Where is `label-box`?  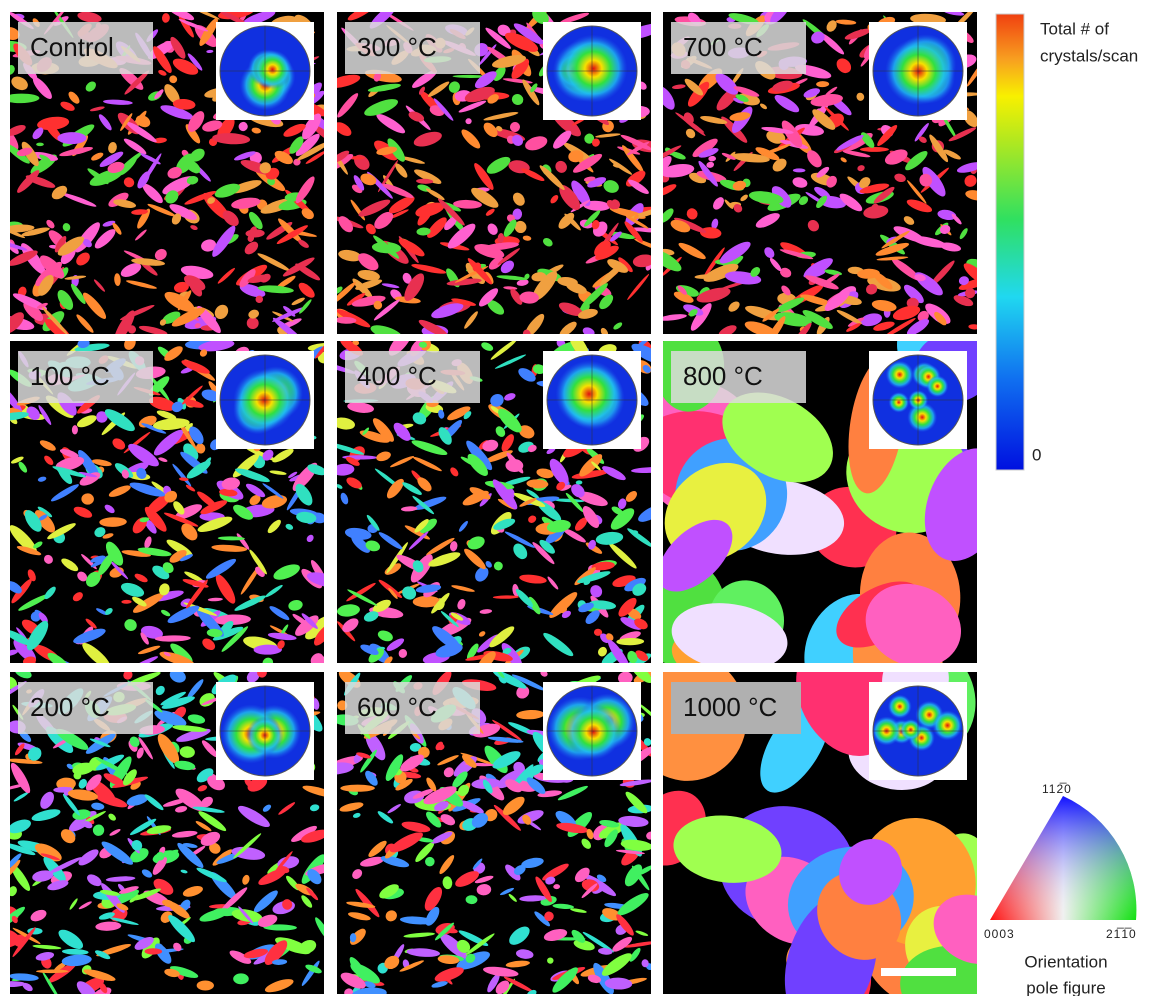 label-box is located at coordinates (412, 708).